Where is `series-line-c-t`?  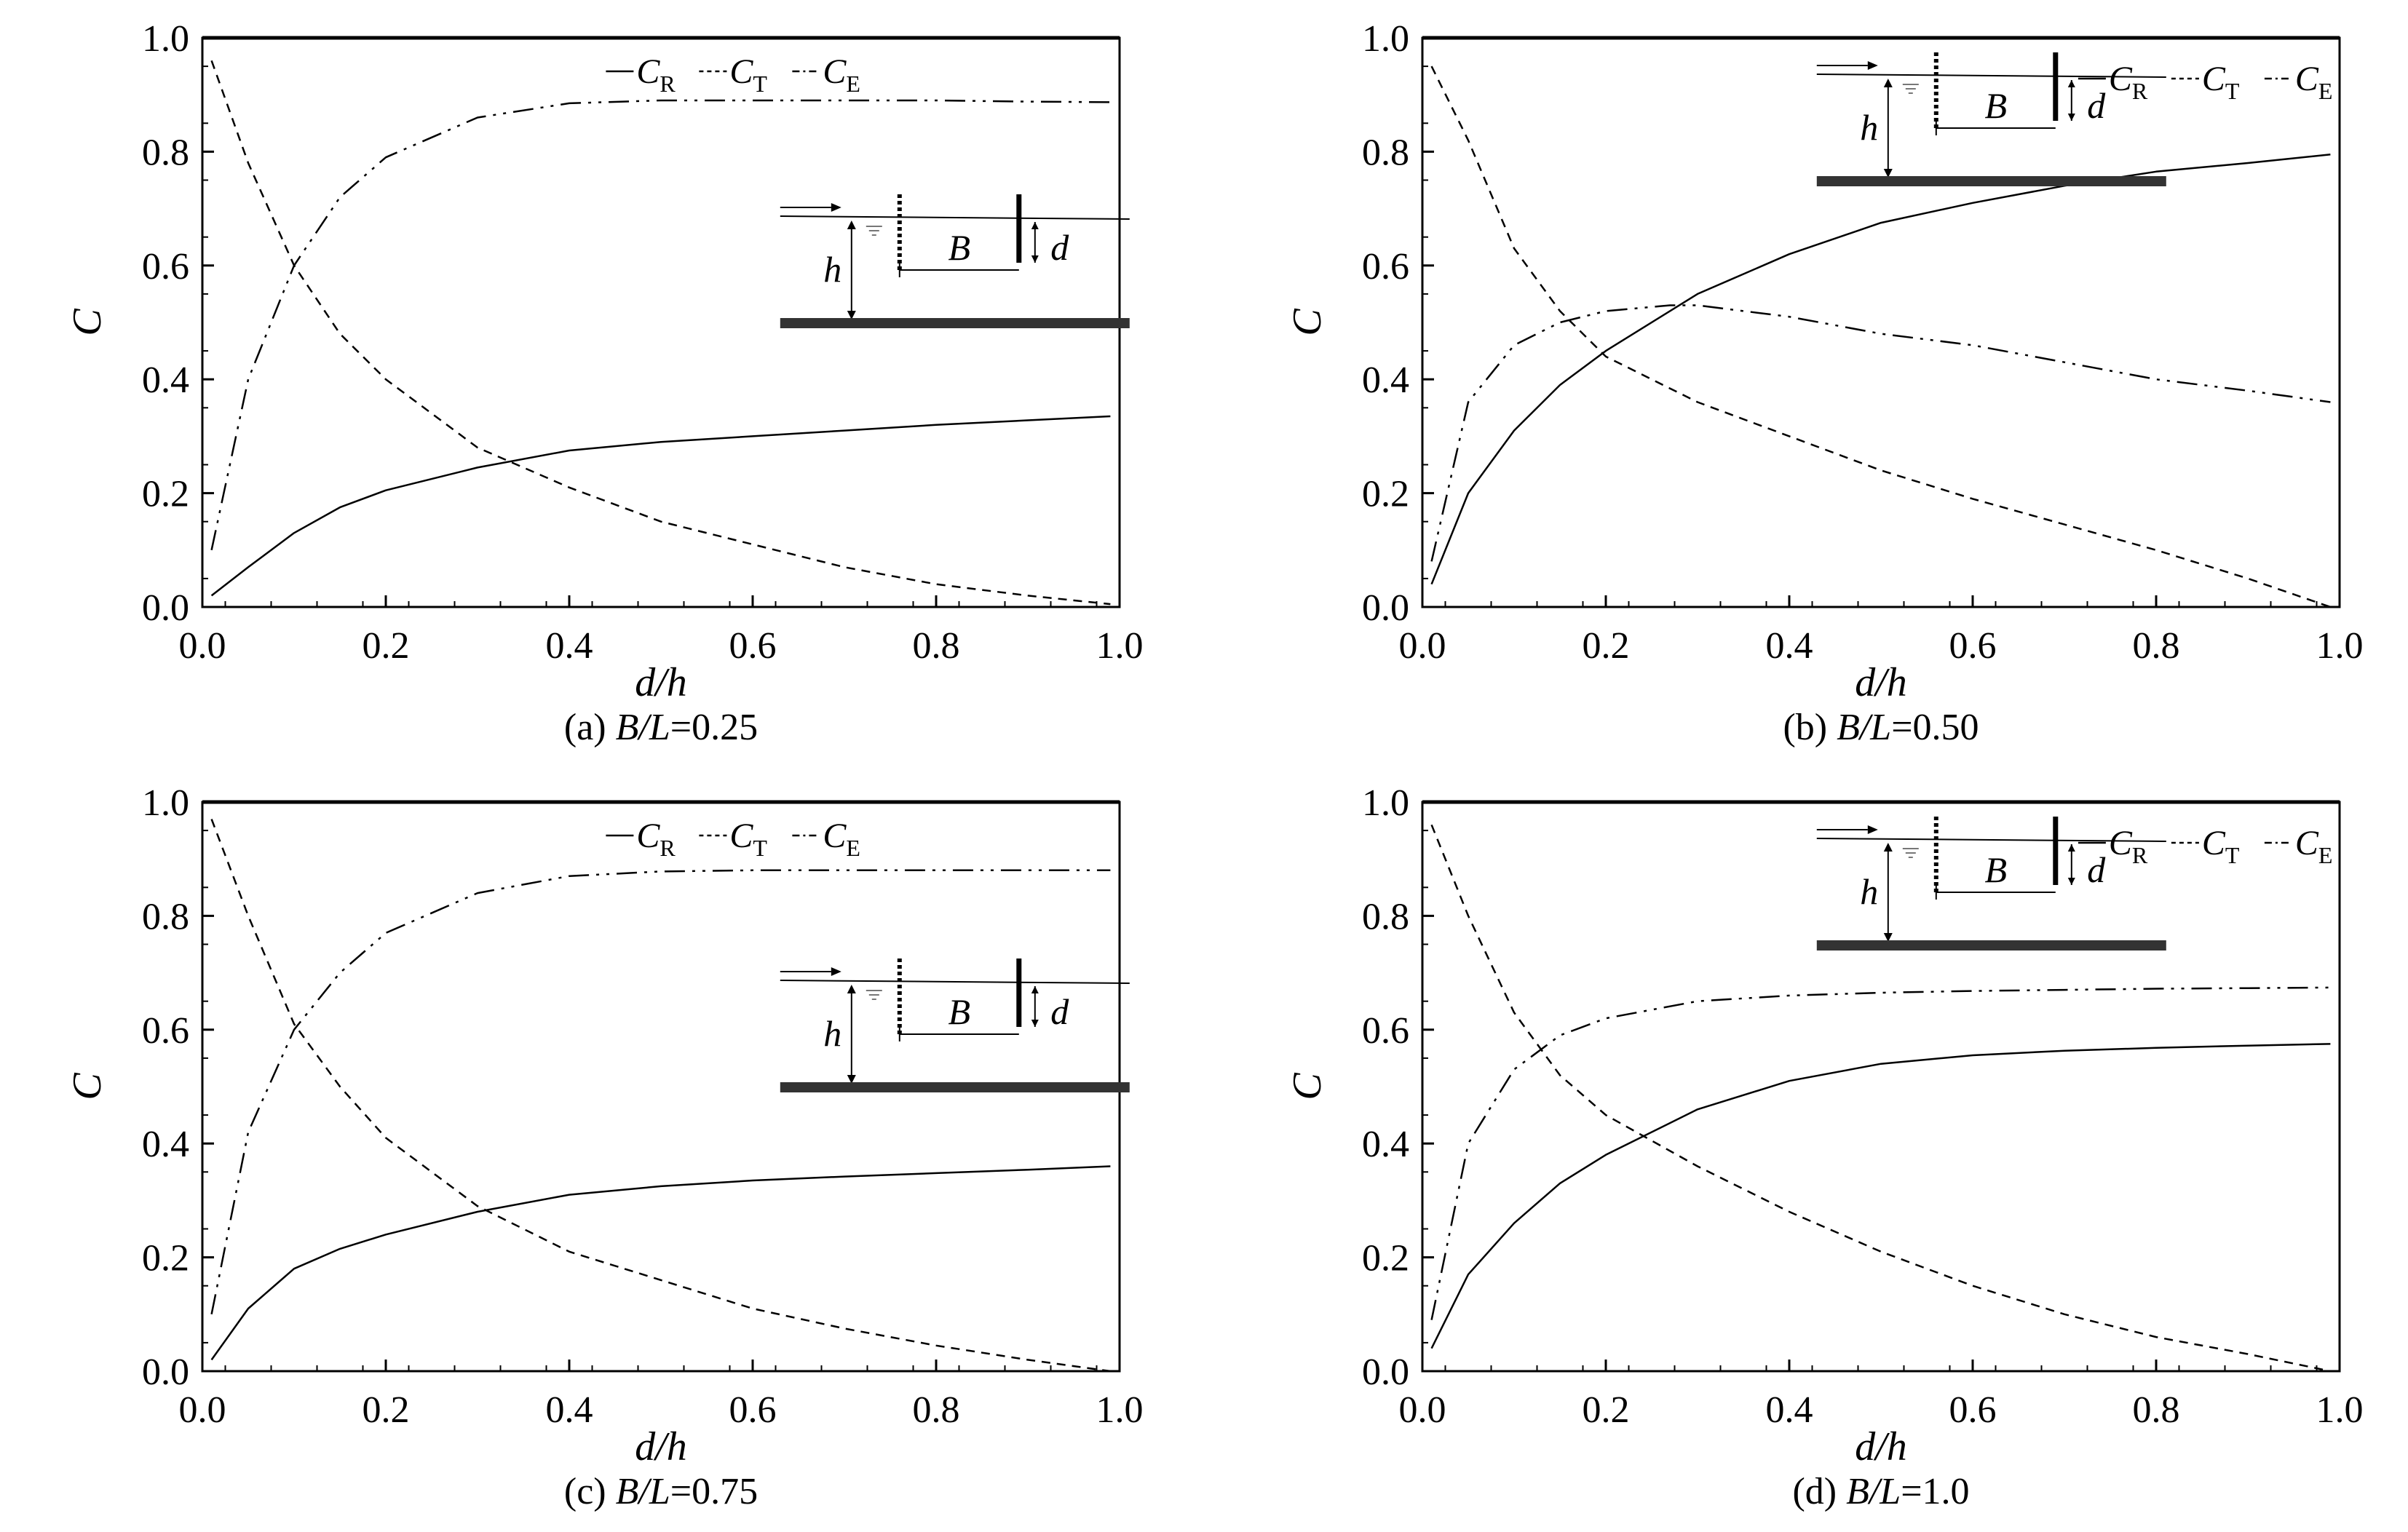
series-line-c-t is located at coordinates (661, 332).